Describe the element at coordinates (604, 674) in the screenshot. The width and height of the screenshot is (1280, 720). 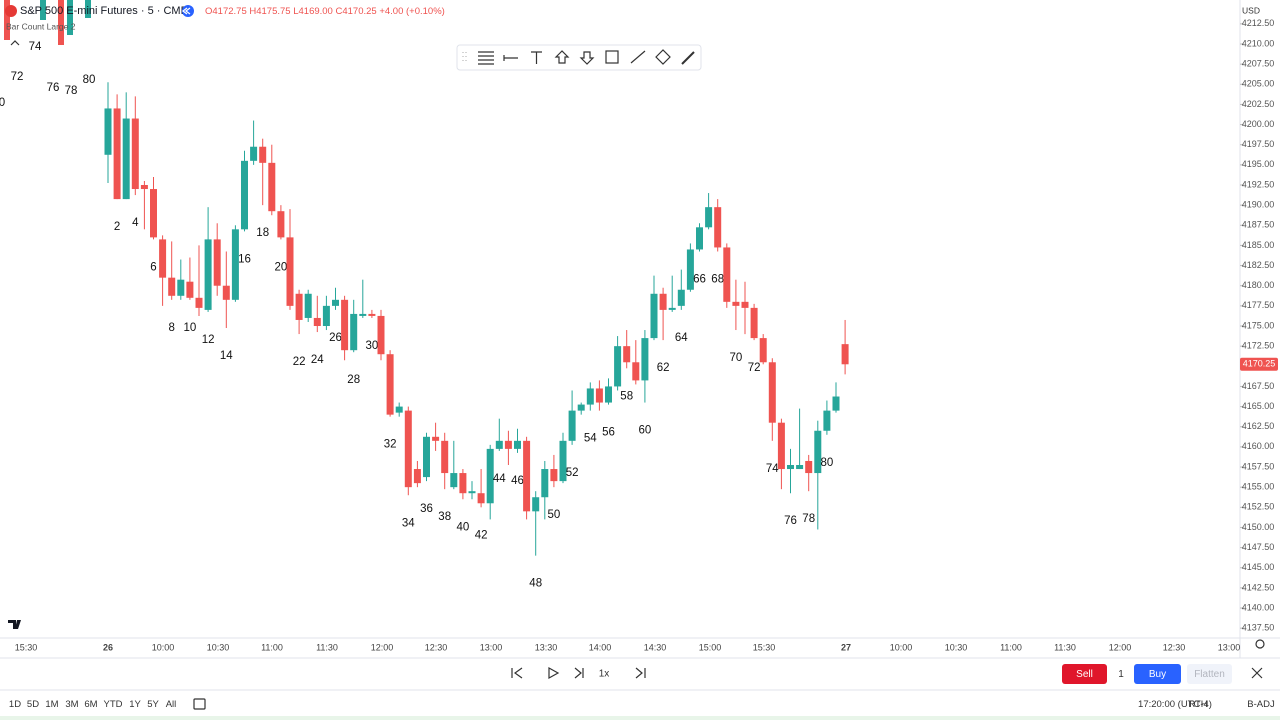
I see `speed: 1x` at that location.